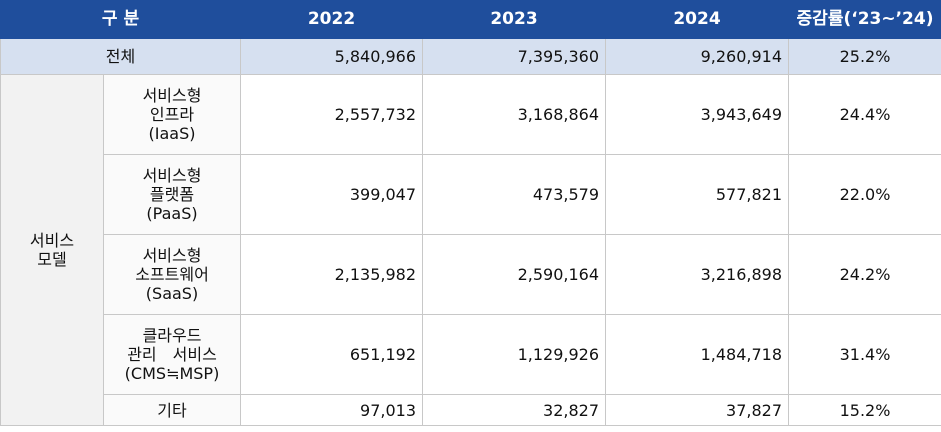  I want to click on row-label: 클라우드 관리 서비스 (CMS≒MSP), so click(172, 354).